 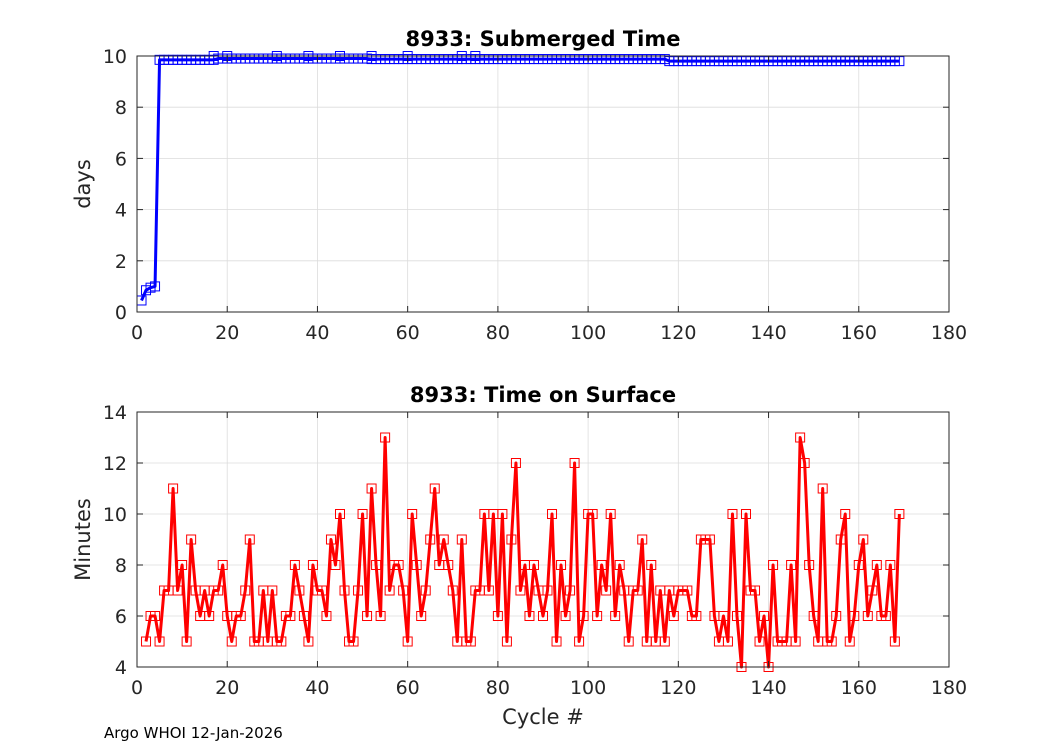 What do you see at coordinates (408, 688) in the screenshot?
I see `x-tick-label: 60` at bounding box center [408, 688].